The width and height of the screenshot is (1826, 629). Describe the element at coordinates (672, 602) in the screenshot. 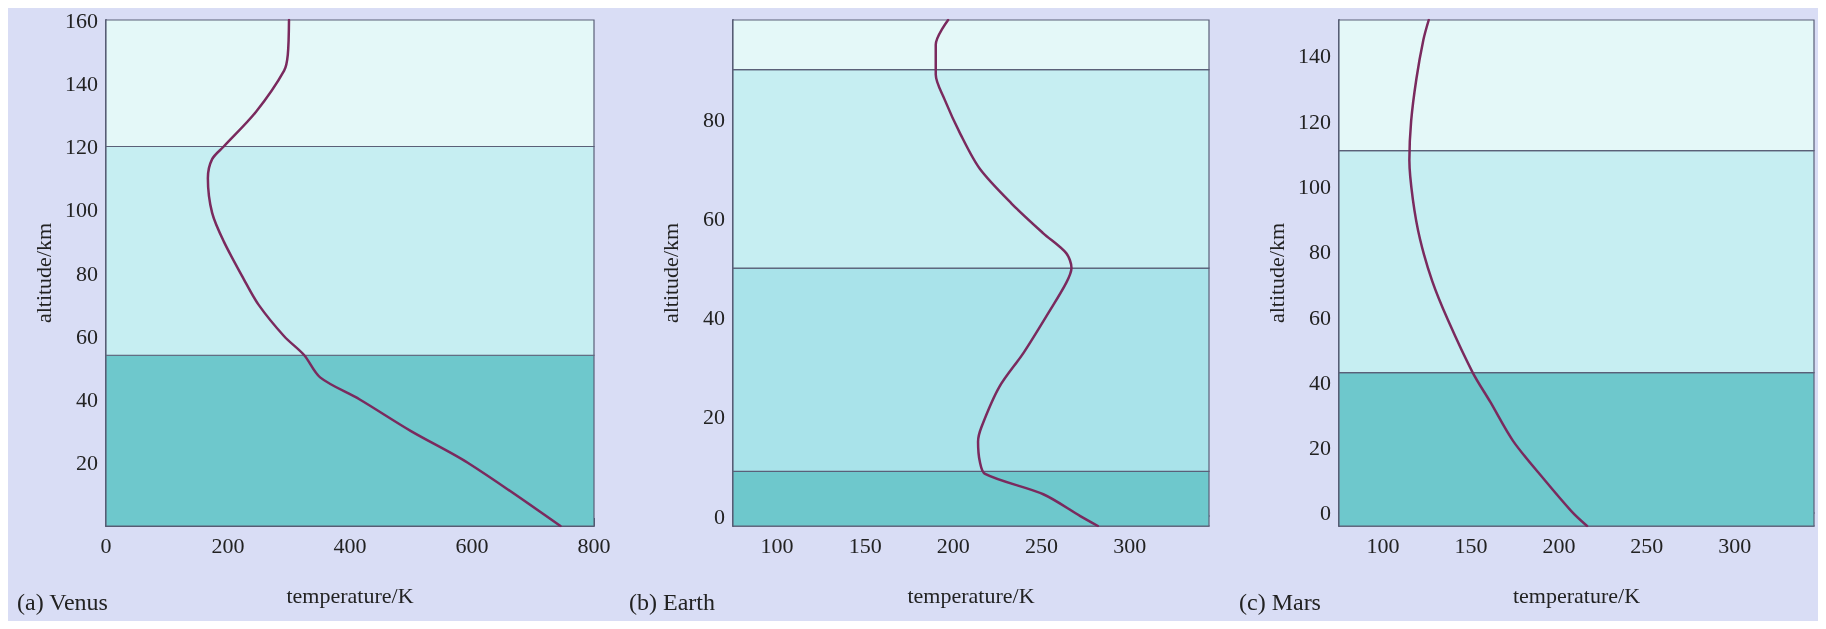

I see `text: (b) Earth` at that location.